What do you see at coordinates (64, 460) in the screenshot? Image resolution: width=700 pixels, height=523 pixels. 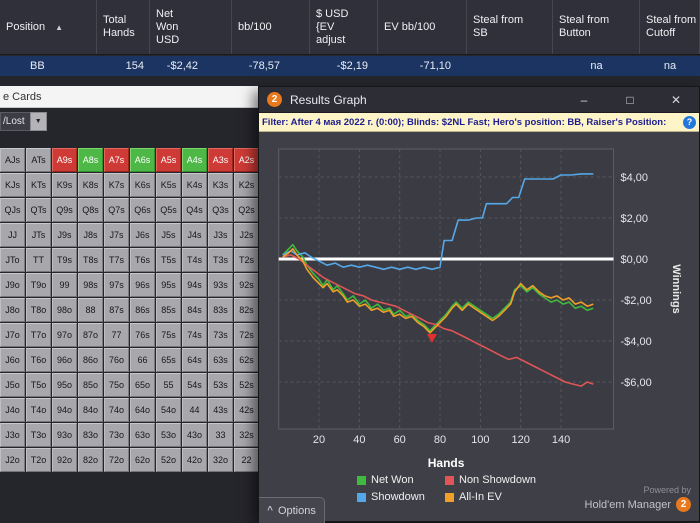 I see `hand-cell-92o: 92o` at bounding box center [64, 460].